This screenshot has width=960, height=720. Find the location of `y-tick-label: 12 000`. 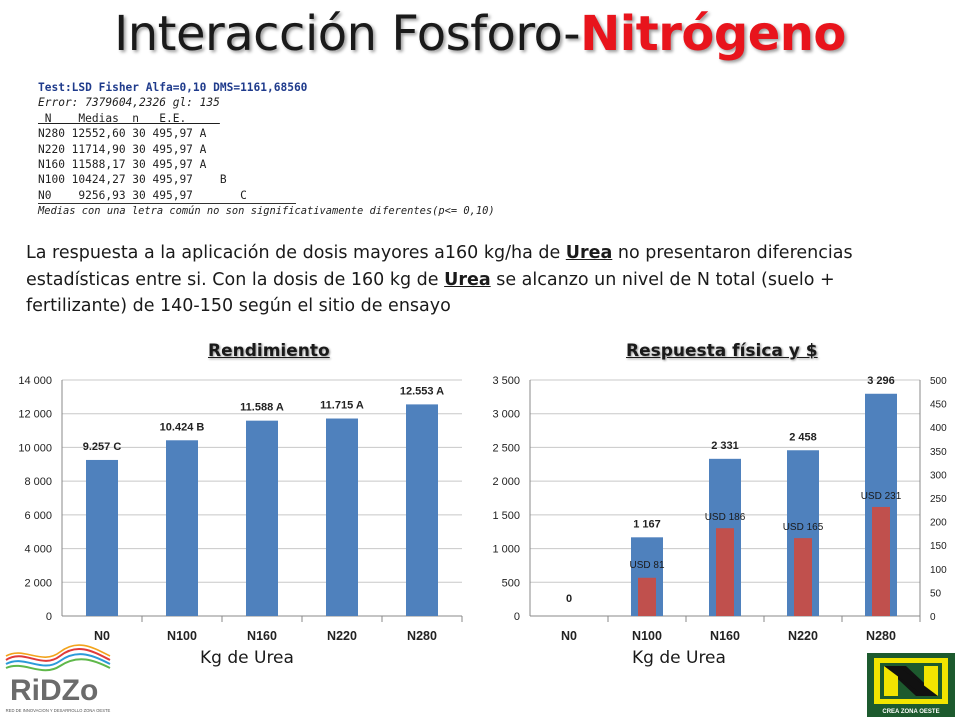

y-tick-label: 12 000 is located at coordinates (35, 415).